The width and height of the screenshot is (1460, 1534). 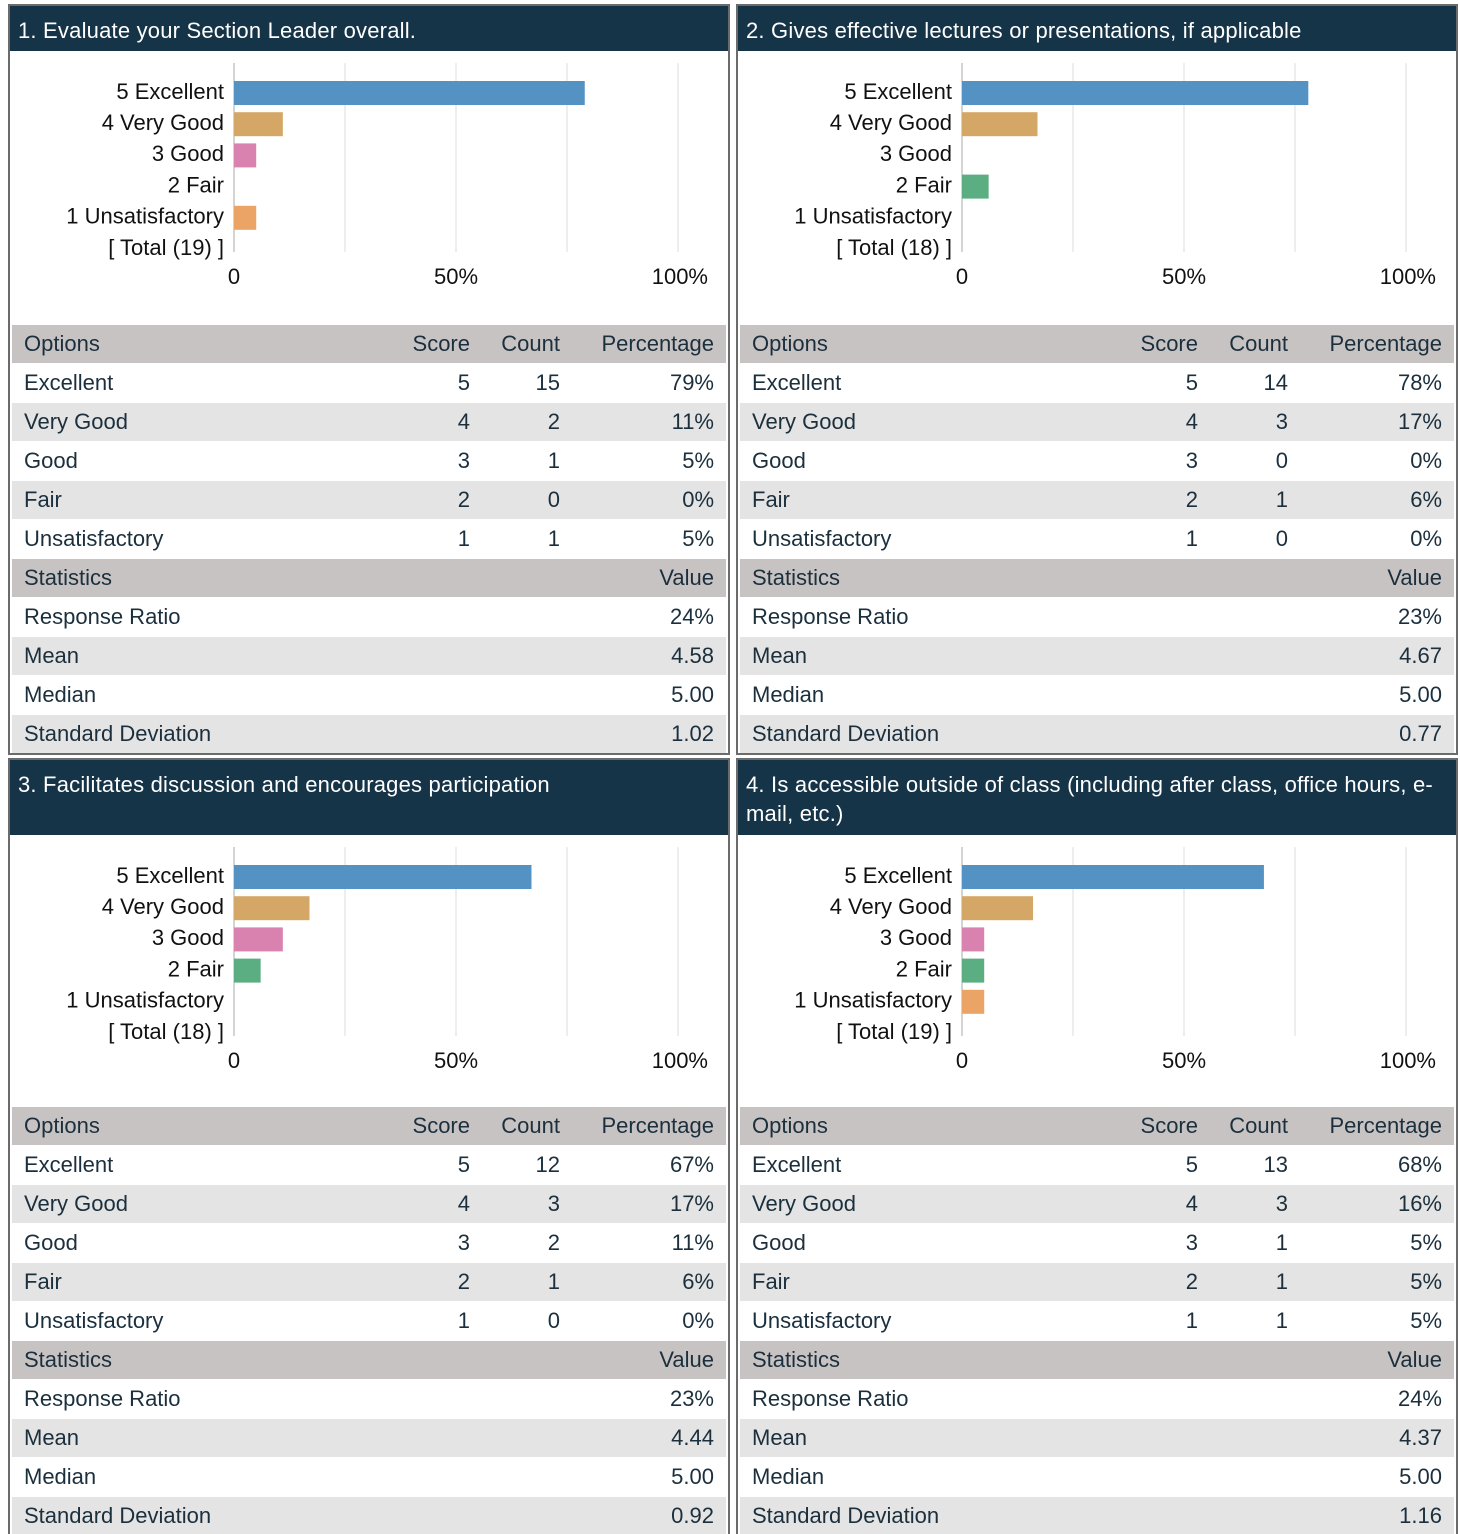 I want to click on table-cell: Response Ratio, so click(x=292, y=617).